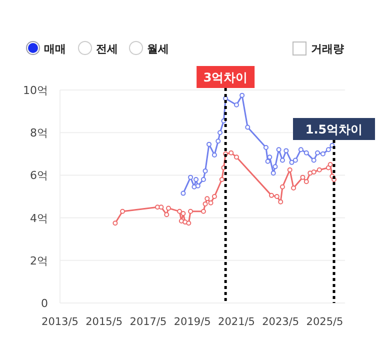 Image resolution: width=384 pixels, height=358 pixels. I want to click on text: 전세, so click(107, 49).